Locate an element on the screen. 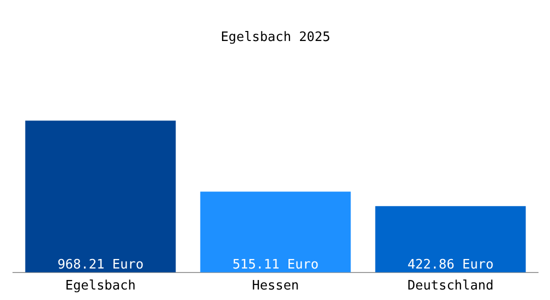 The width and height of the screenshot is (550, 300). x-tick-label: Egelsbach is located at coordinates (100, 286).